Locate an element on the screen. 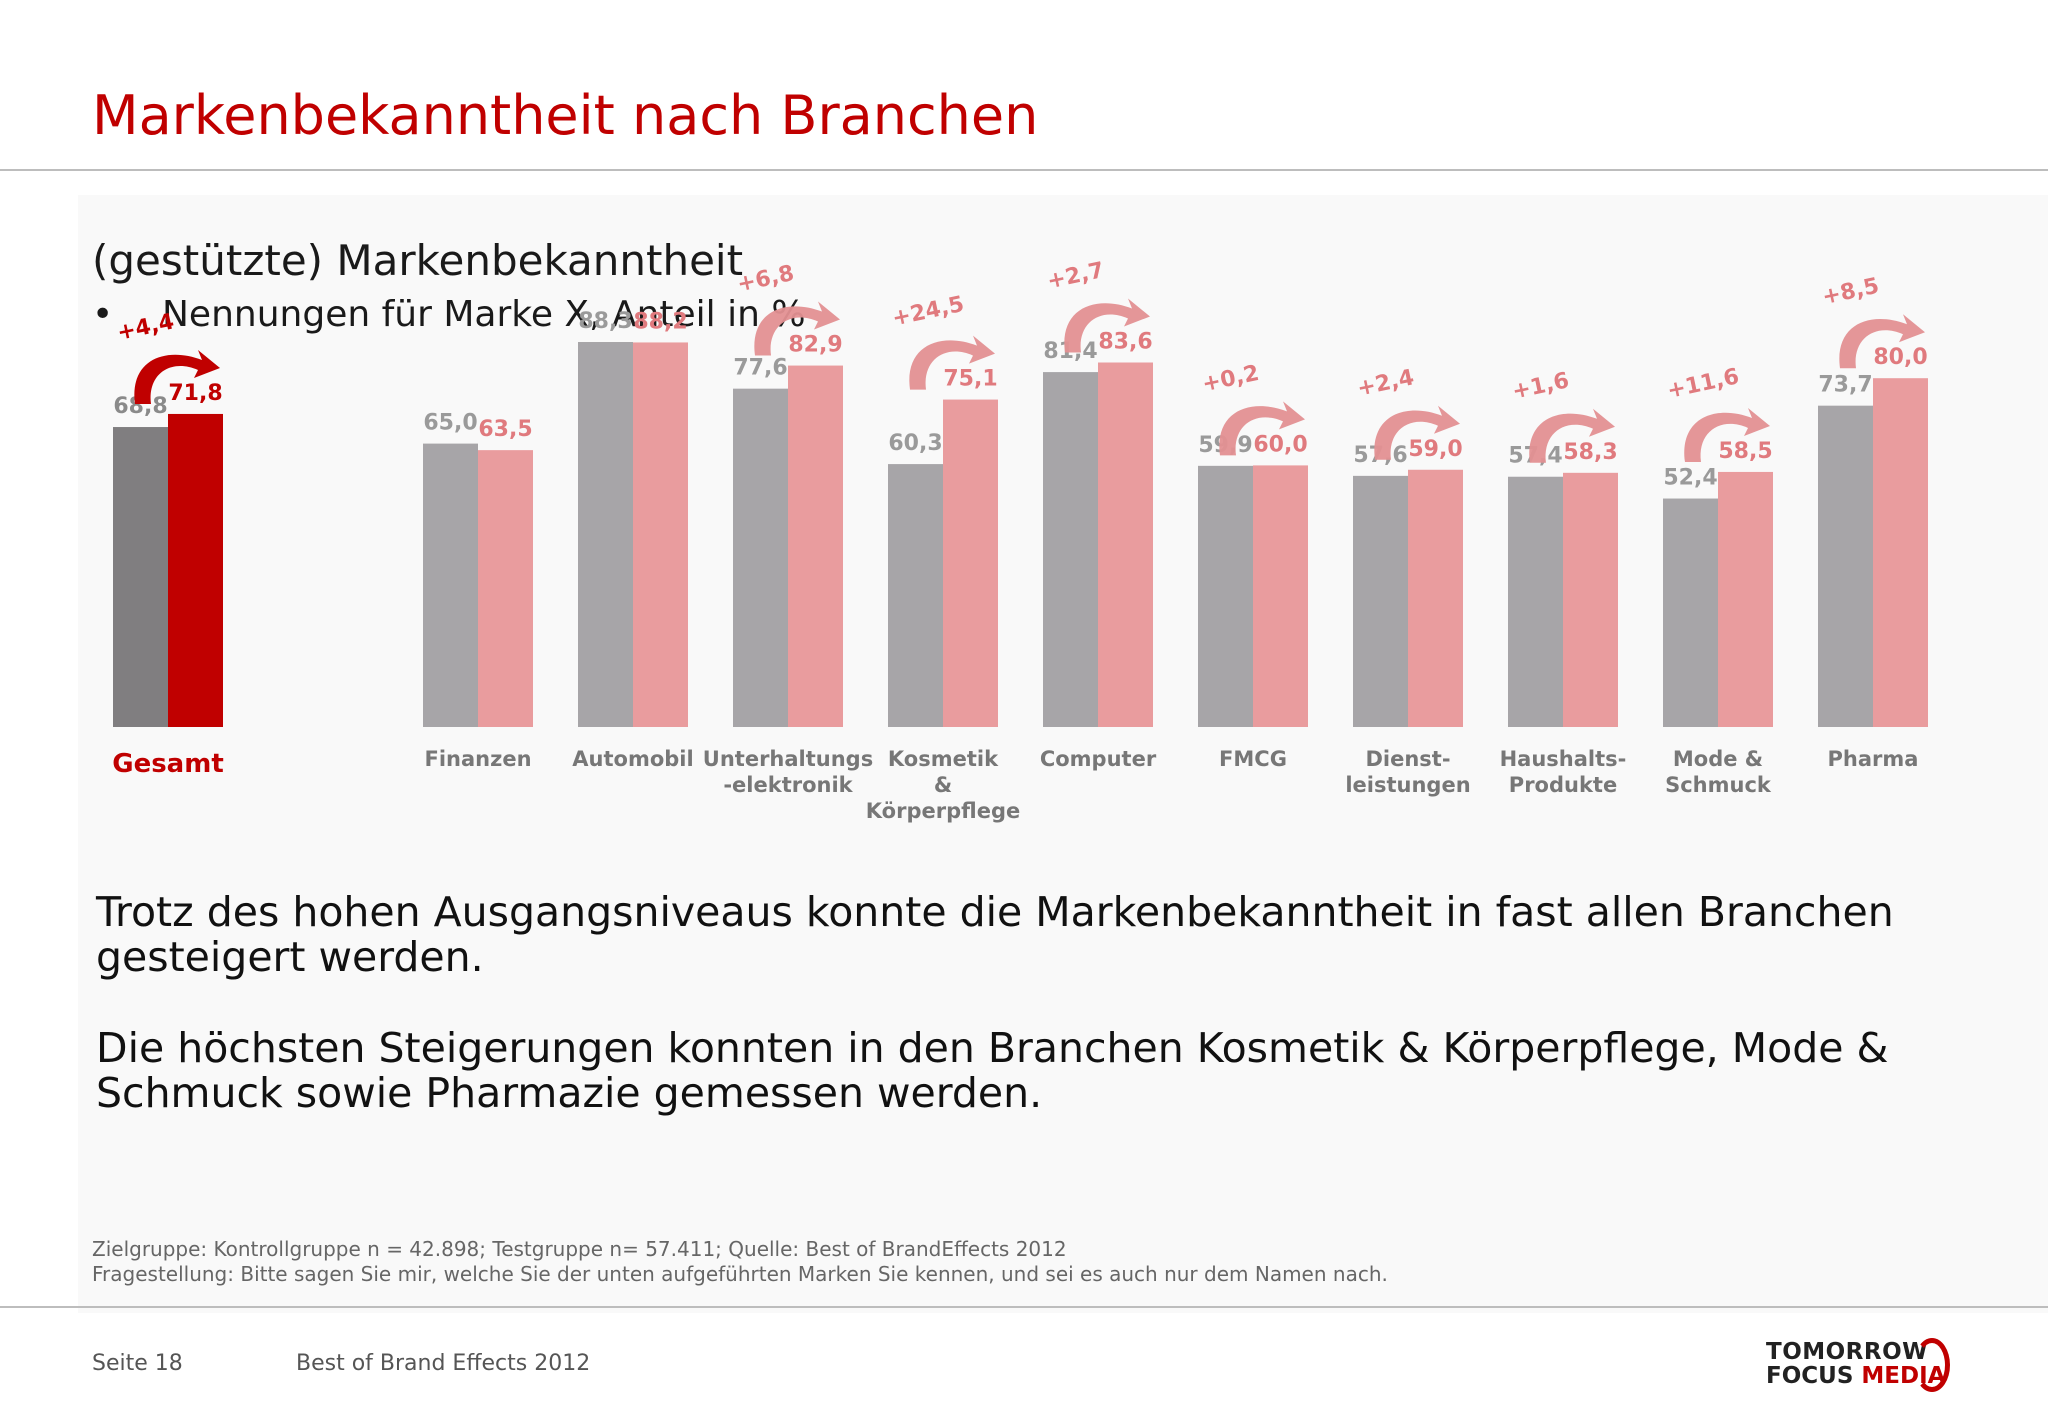  value-label-kontroll-9: 52,4 is located at coordinates (1690, 478).